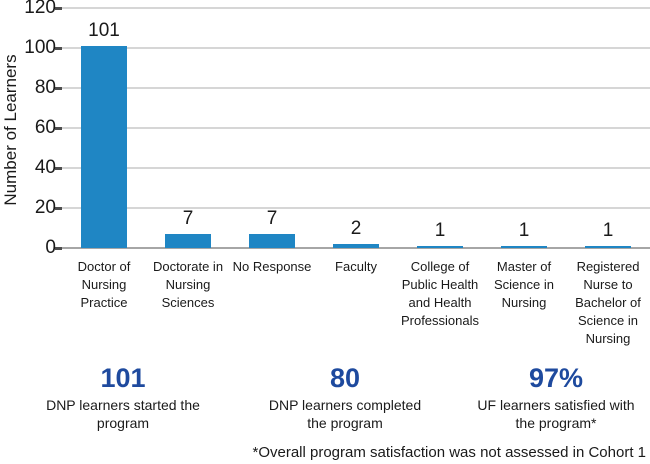 Image resolution: width=650 pixels, height=464 pixels. Describe the element at coordinates (123, 378) in the screenshot. I see `stat-value: 101` at that location.